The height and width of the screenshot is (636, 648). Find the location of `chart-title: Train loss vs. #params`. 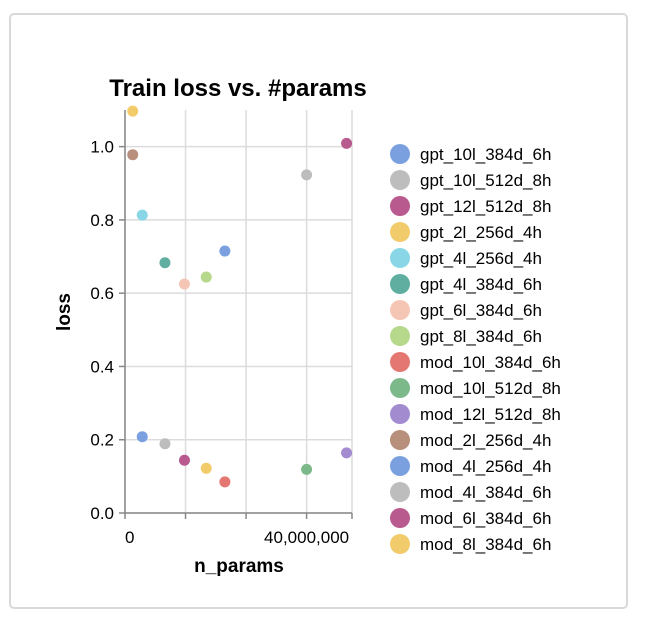

chart-title: Train loss vs. #params is located at coordinates (237, 88).